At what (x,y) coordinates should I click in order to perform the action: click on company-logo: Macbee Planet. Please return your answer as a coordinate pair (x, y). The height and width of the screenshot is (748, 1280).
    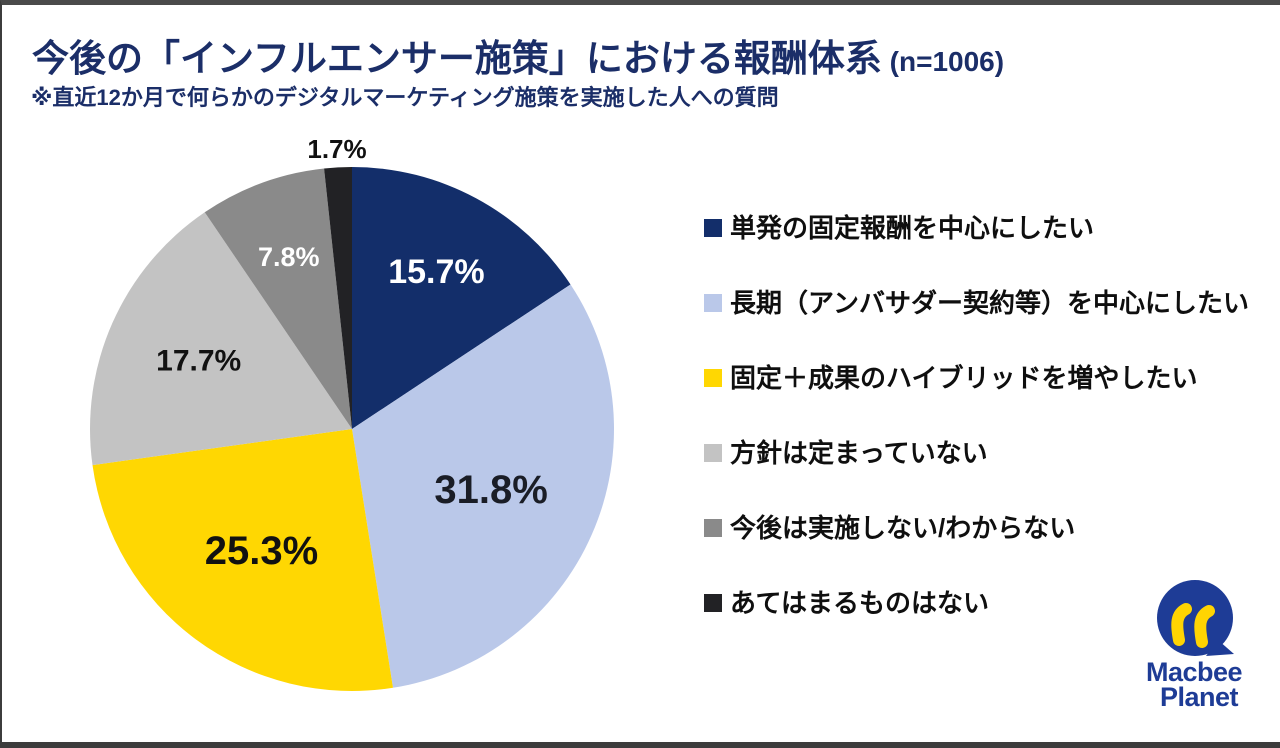
    Looking at the image, I should click on (1194, 644).